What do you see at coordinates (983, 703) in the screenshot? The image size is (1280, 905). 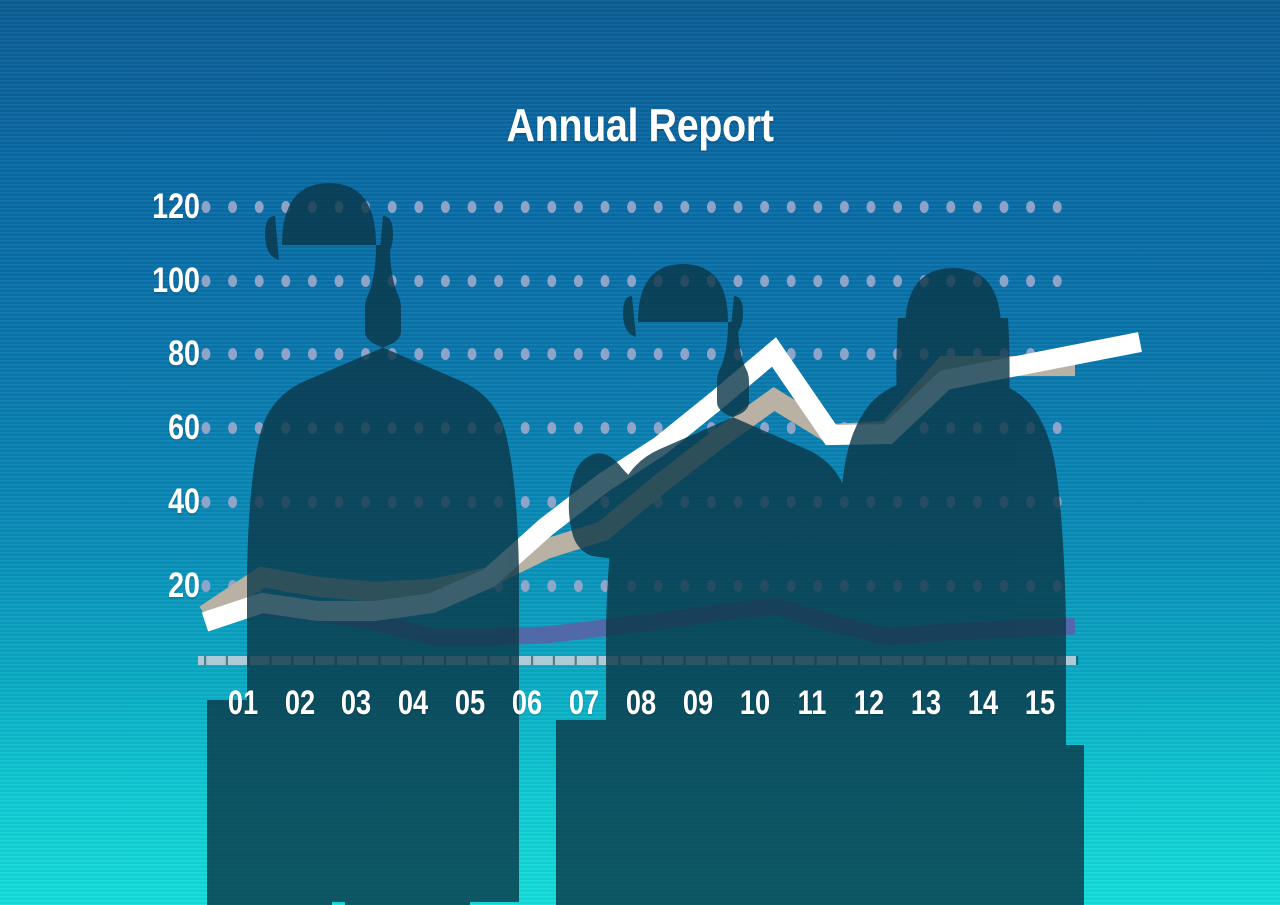 I see `x-axis-tick-label: 14` at bounding box center [983, 703].